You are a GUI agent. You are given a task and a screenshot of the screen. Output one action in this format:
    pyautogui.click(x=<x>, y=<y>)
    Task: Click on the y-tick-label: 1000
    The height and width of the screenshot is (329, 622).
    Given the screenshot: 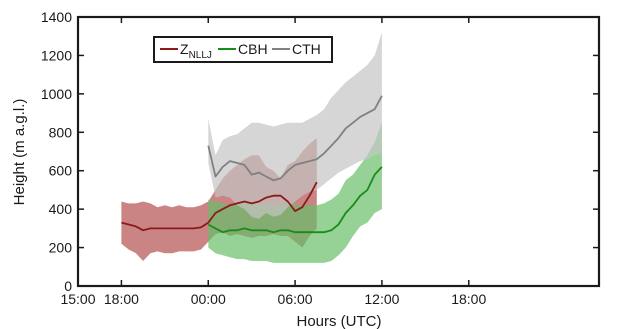 What is the action you would take?
    pyautogui.click(x=56, y=94)
    